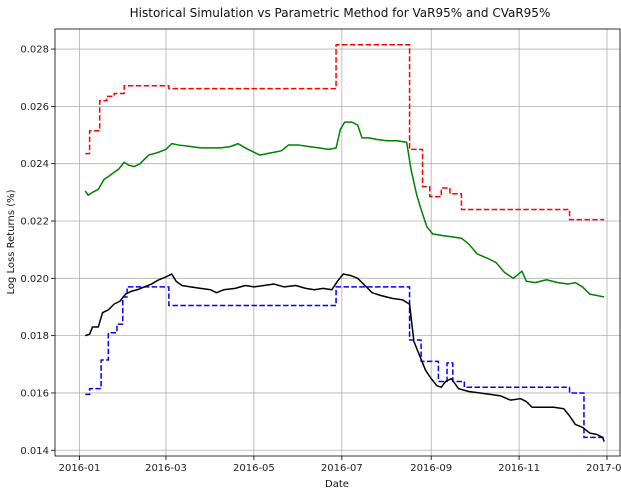 The image size is (621, 496). Describe the element at coordinates (34, 107) in the screenshot. I see `y-tick-label: 0.026` at that location.